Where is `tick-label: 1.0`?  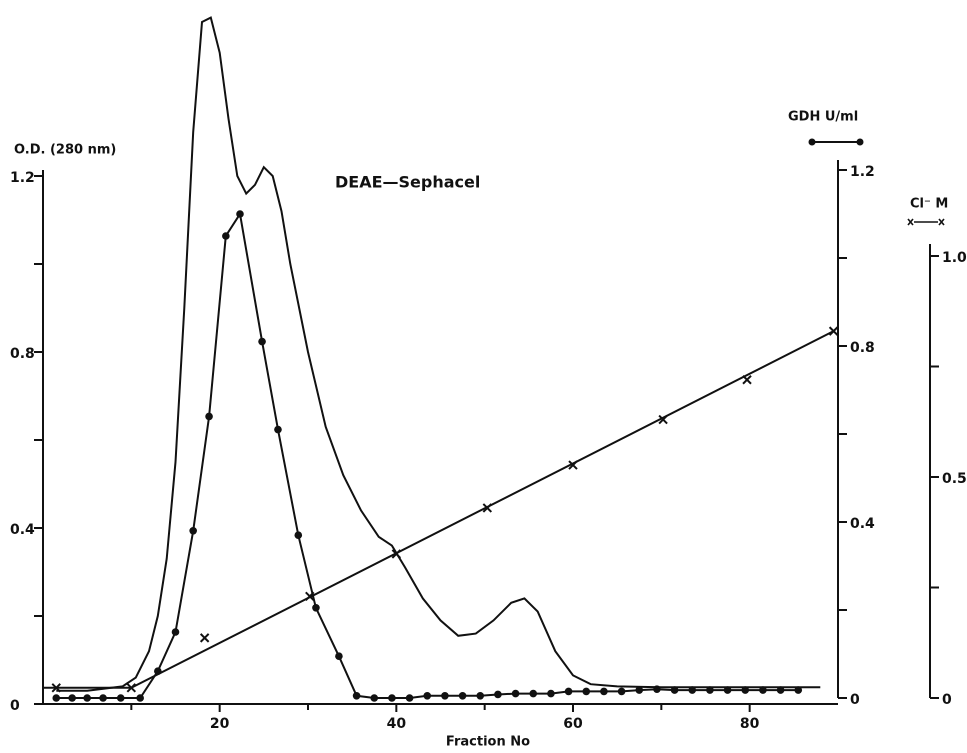 tick-label: 1.0 is located at coordinates (954, 258).